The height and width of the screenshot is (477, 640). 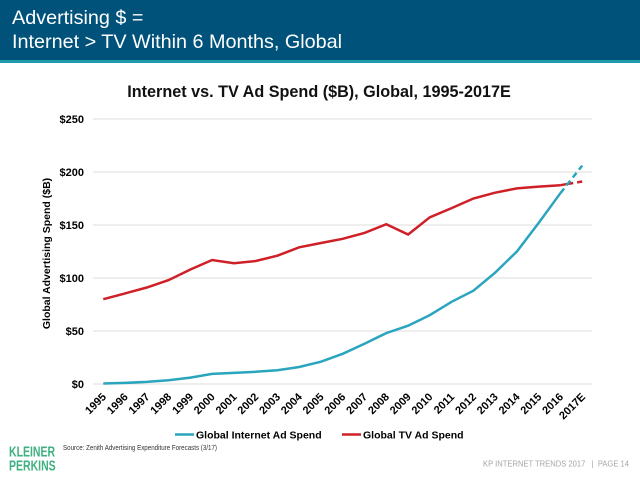 I want to click on svg-text: $50, so click(x=75, y=332).